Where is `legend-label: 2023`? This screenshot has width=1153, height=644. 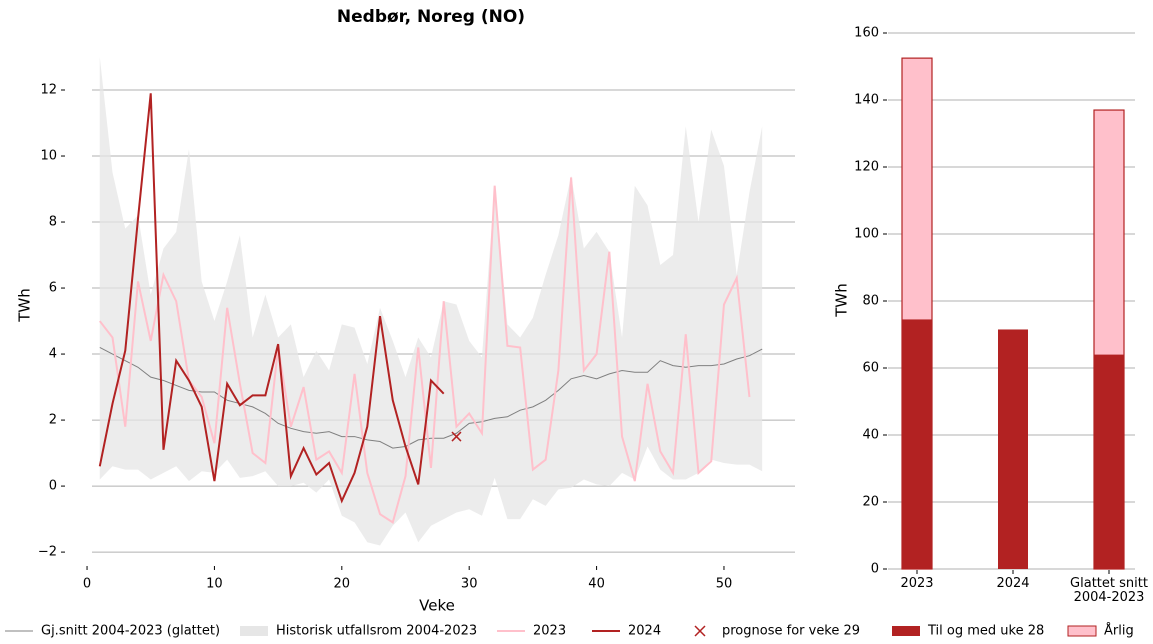 legend-label: 2023 is located at coordinates (549, 631).